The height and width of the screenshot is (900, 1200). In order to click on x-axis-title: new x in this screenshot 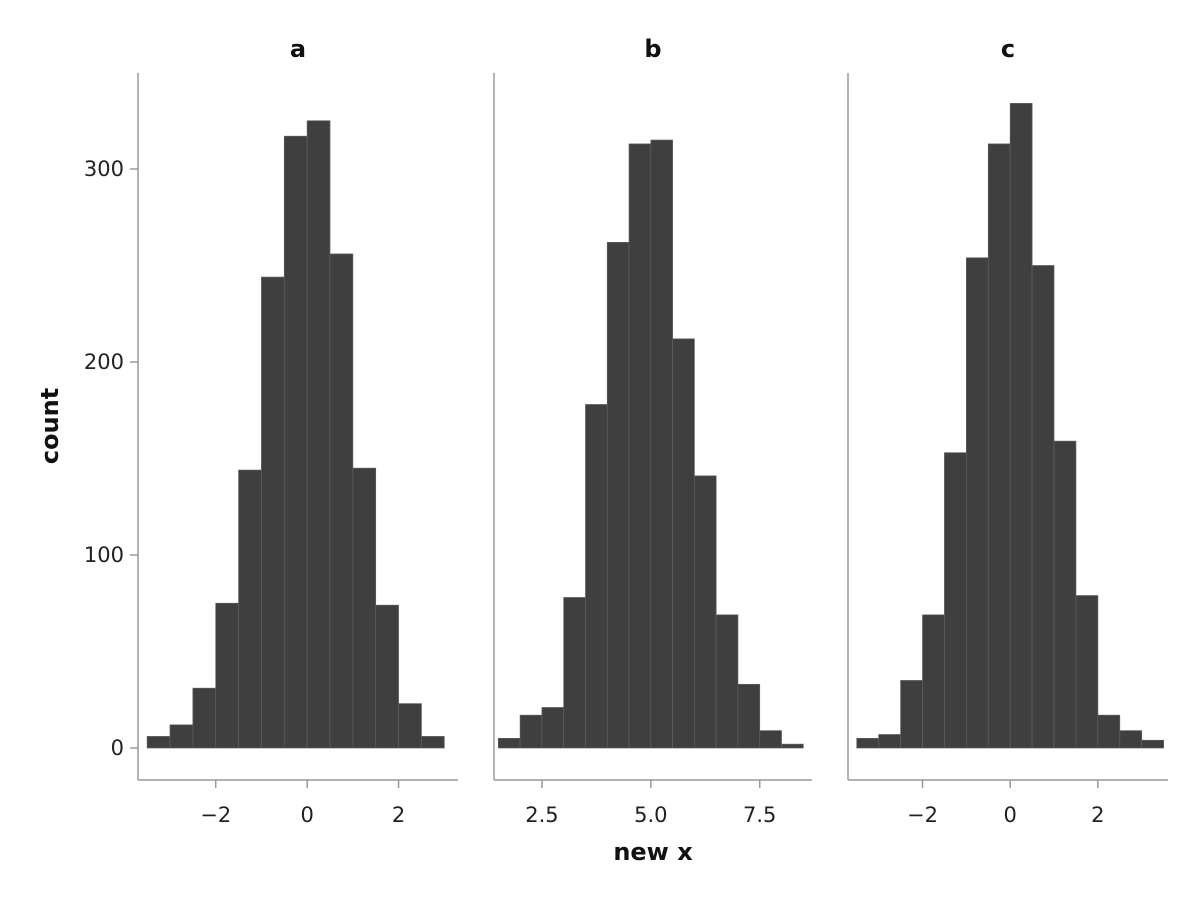, I will do `click(653, 852)`.